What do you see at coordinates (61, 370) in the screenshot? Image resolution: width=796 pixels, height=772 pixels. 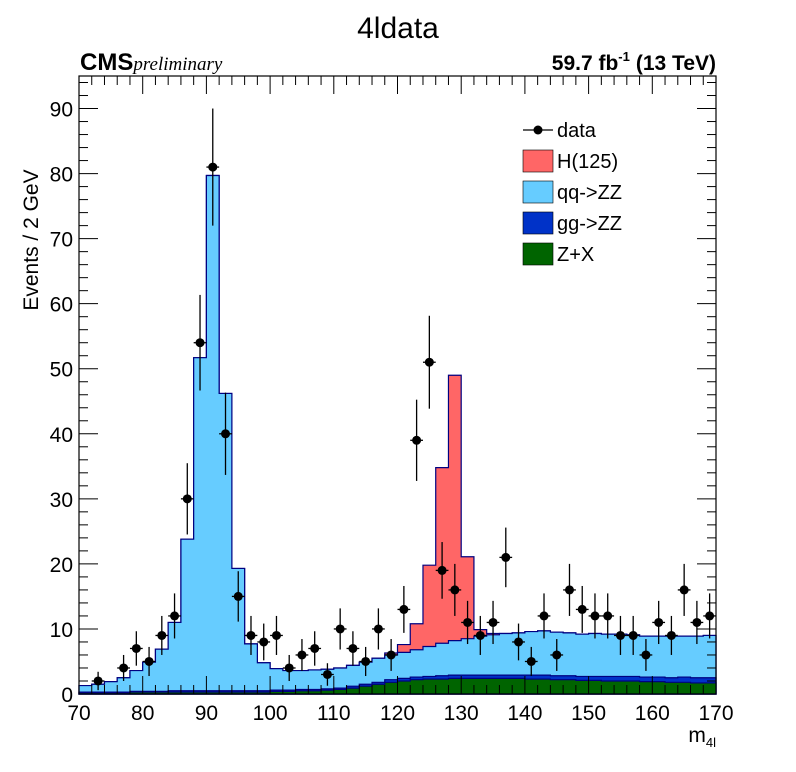 I see `y-tick-label: 50` at bounding box center [61, 370].